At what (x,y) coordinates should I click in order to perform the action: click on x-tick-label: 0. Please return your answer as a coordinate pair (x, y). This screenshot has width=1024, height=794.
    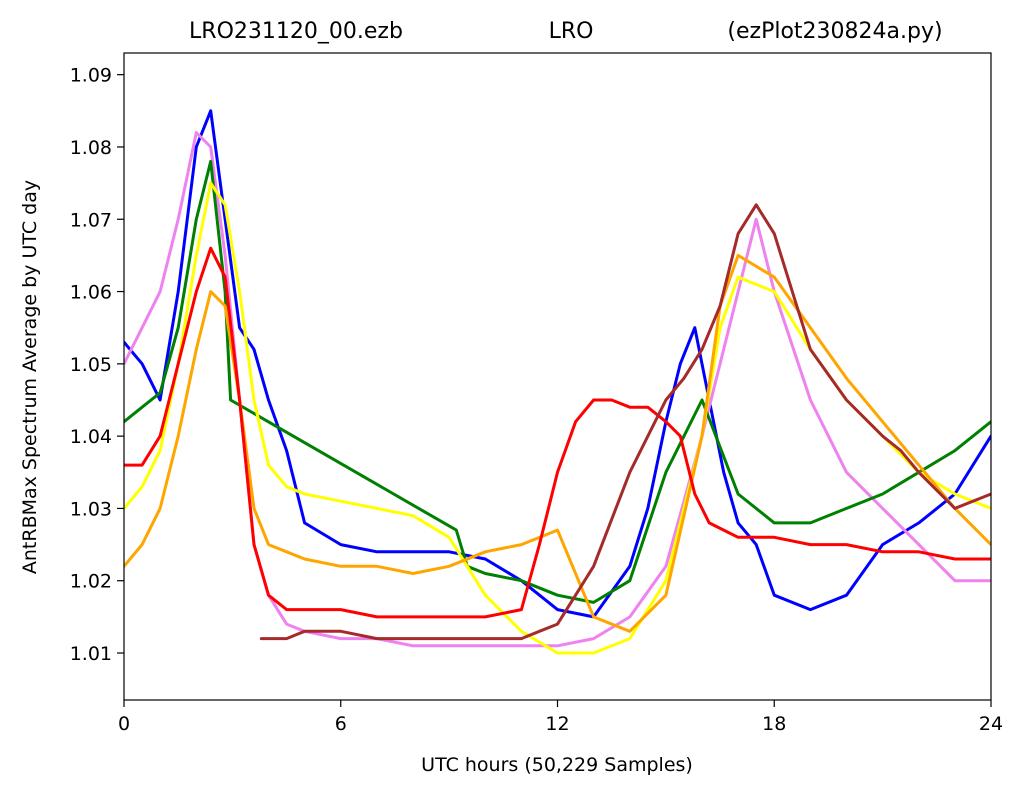
    Looking at the image, I should click on (124, 724).